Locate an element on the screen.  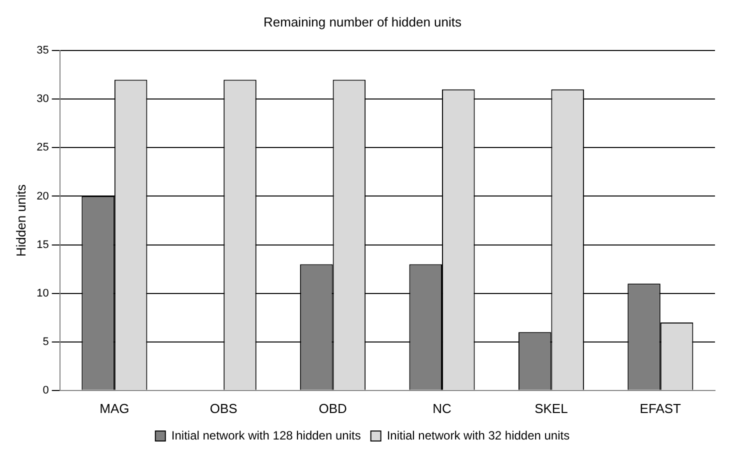
y-tick-label: 15 is located at coordinates (42, 244).